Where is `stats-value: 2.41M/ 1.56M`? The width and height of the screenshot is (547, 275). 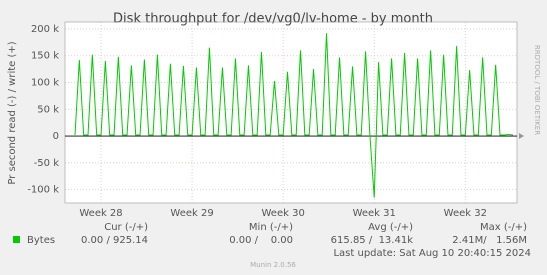
stats-value: 2.41M/ 1.56M is located at coordinates (489, 240).